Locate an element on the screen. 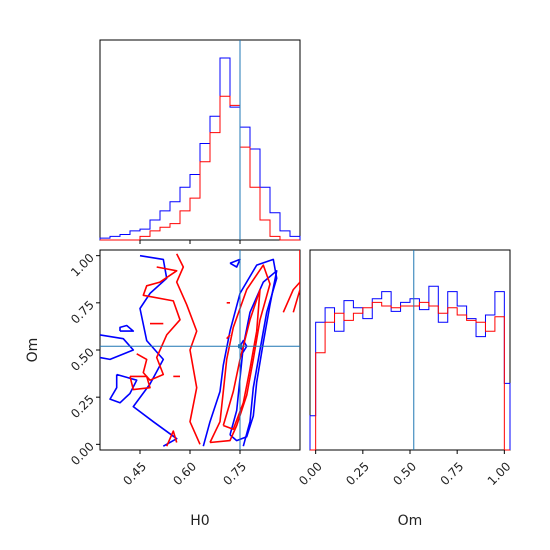 The height and width of the screenshot is (550, 550). om-histogram-ticks: 0.00 0.25 0.50 0.75 1.00 is located at coordinates (405, 469).